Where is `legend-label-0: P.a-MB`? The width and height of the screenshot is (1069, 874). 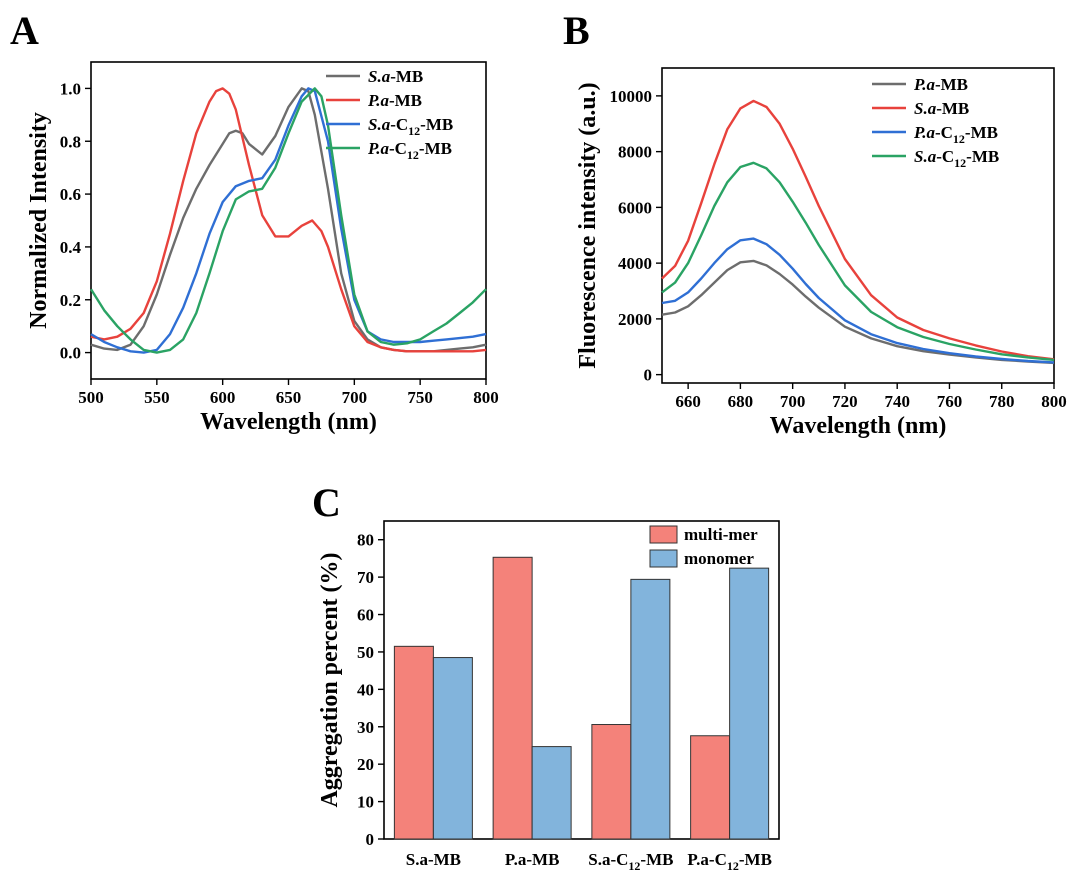
legend-label-0: P.a-MB is located at coordinates (940, 84).